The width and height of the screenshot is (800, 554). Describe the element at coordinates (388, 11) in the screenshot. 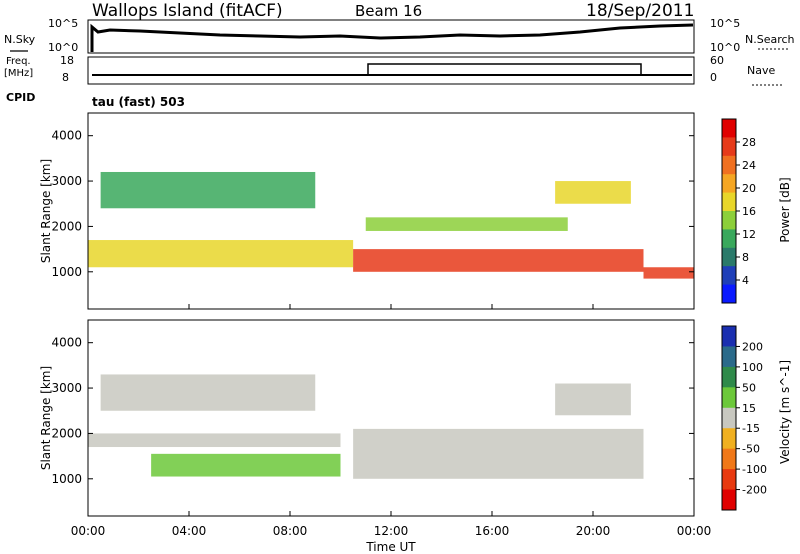

I see `beam-title: Beam 16` at that location.